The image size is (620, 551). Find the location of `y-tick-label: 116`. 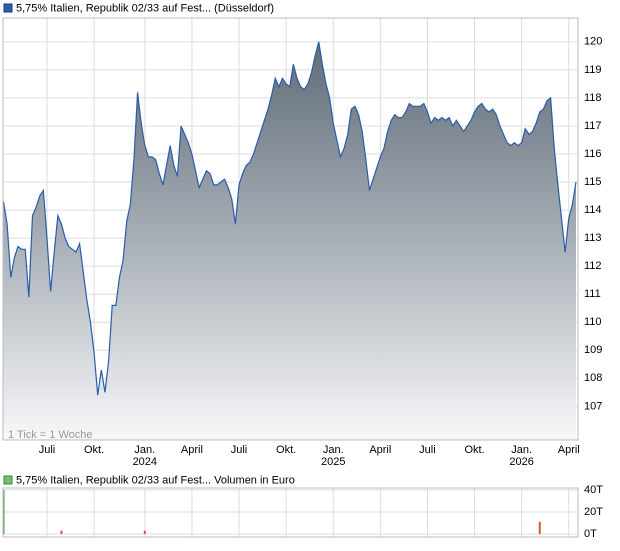

y-tick-label: 116 is located at coordinates (593, 154).